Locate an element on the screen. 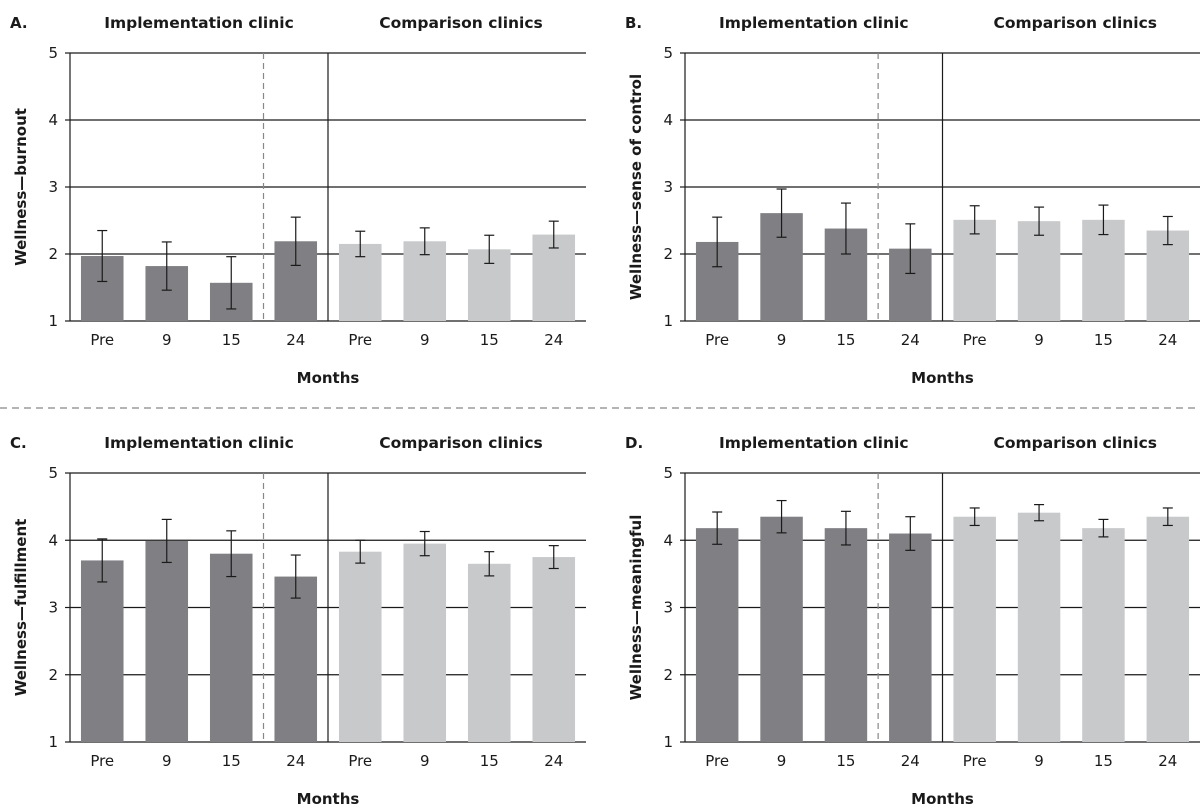  y-axis-label: Wellness—fulfillment is located at coordinates (21, 608).